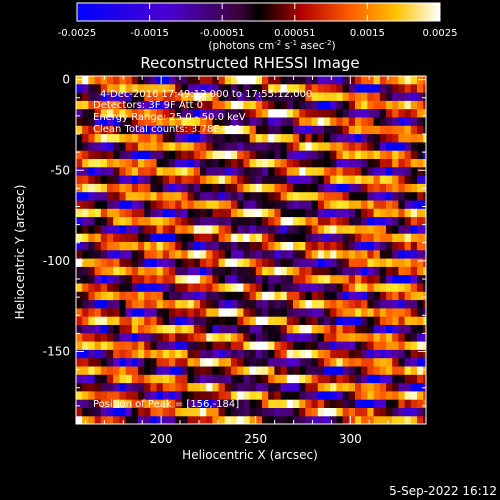  What do you see at coordinates (294, 33) in the screenshot?
I see `colorbar-tick-label: 0.00051` at bounding box center [294, 33].